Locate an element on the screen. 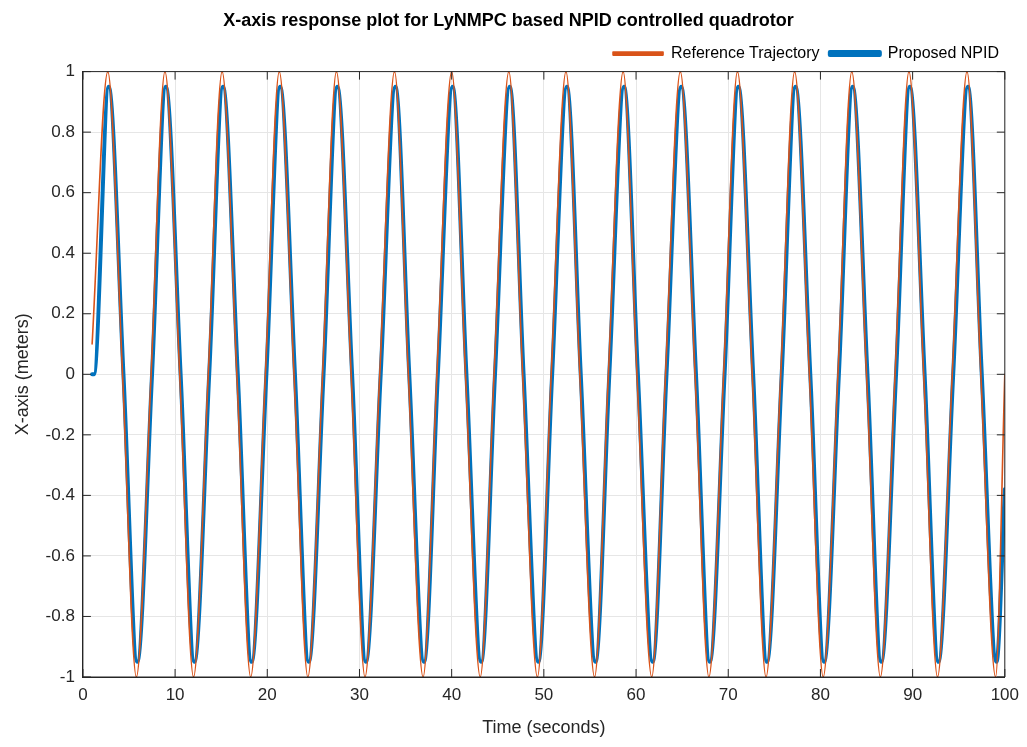 This screenshot has width=1027, height=747. legend-label: Reference Trajectory is located at coordinates (745, 53).